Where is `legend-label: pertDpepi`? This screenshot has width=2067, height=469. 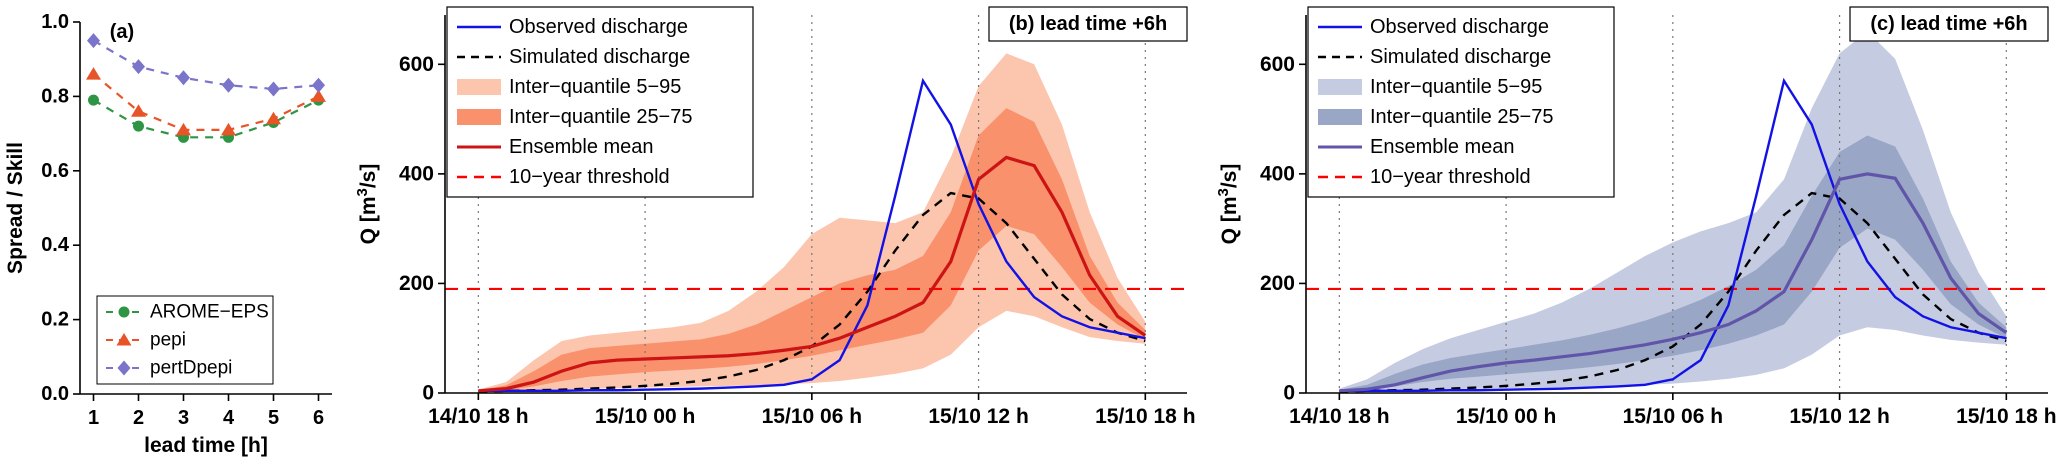
legend-label: pertDpepi is located at coordinates (191, 368).